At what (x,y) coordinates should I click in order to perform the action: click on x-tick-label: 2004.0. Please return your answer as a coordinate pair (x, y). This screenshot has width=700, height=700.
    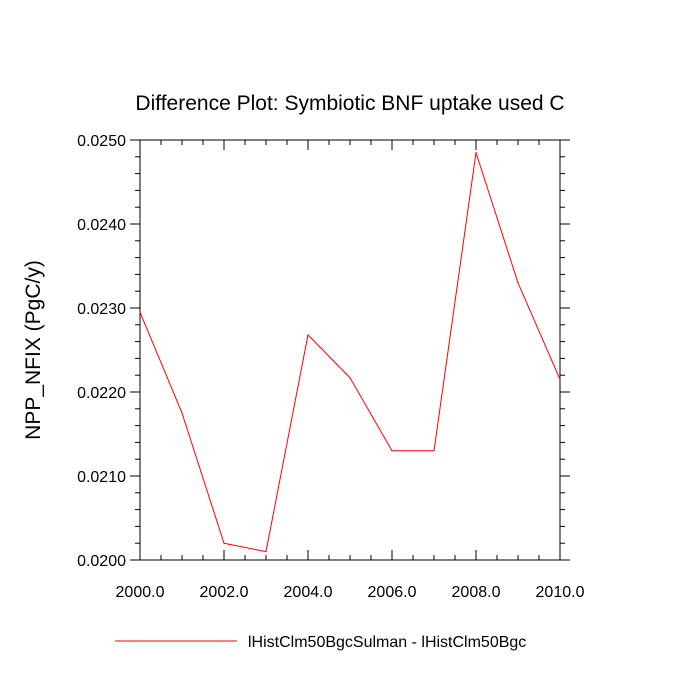
    Looking at the image, I should click on (308, 592).